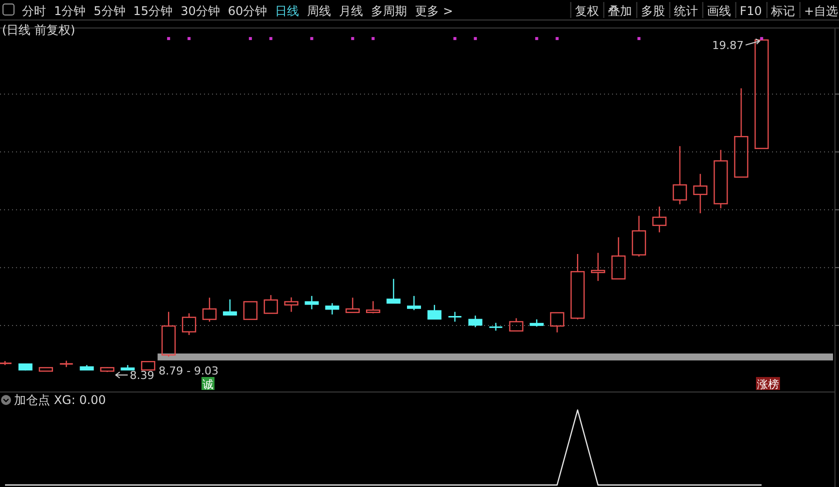  I want to click on text: 60分钟, so click(248, 11).